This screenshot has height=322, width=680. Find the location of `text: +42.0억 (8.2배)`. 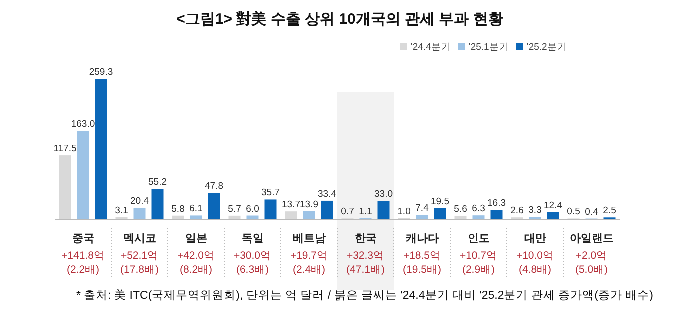

text: +42.0억 (8.2배) is located at coordinates (196, 263).